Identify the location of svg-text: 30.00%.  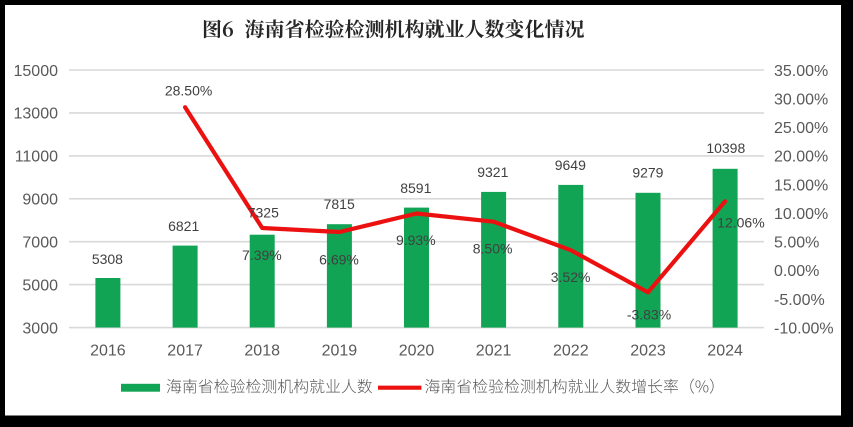
(801, 99).